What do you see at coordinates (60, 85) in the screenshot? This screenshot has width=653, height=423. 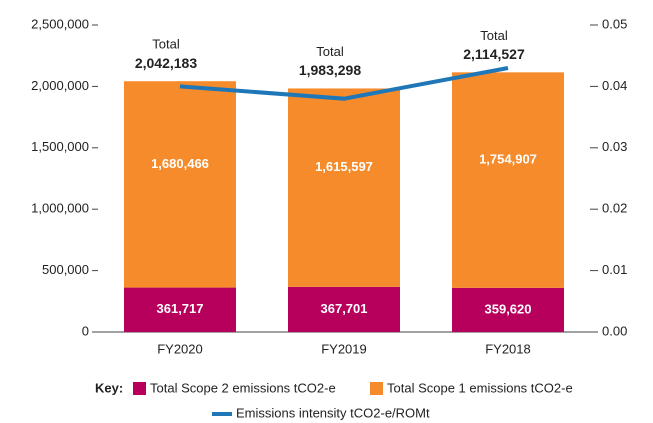 I see `y-tick-label: 2,000,000` at bounding box center [60, 85].